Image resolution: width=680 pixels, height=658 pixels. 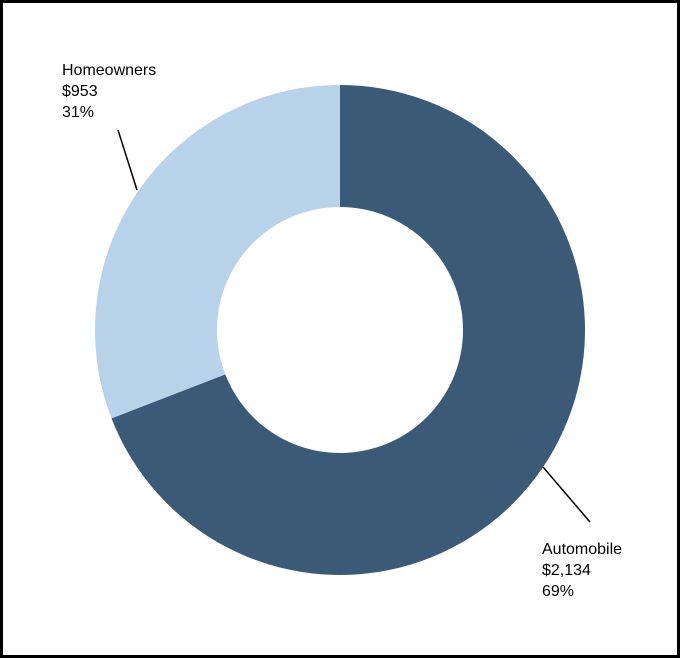 What do you see at coordinates (582, 549) in the screenshot?
I see `label-automobile-name: Automobile` at bounding box center [582, 549].